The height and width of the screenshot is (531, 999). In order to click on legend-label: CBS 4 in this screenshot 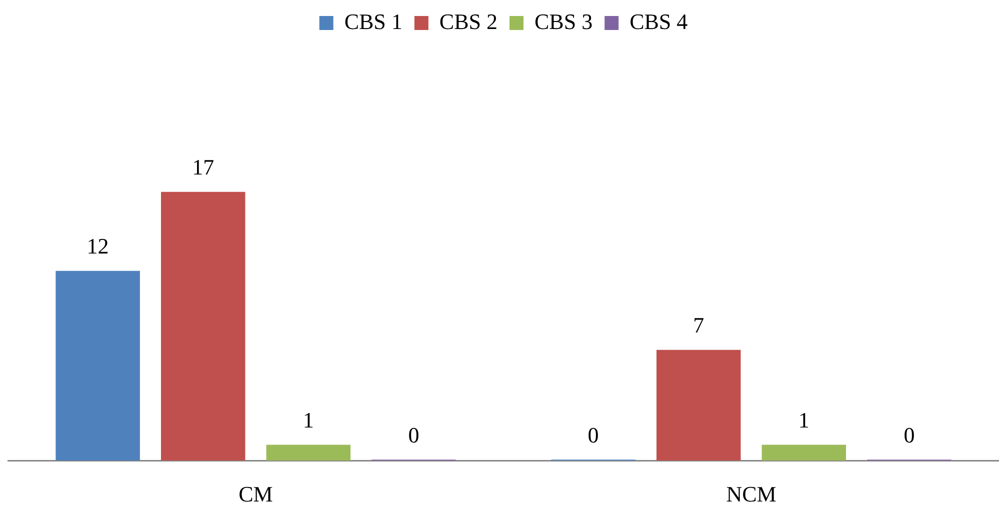, I will do `click(659, 21)`.